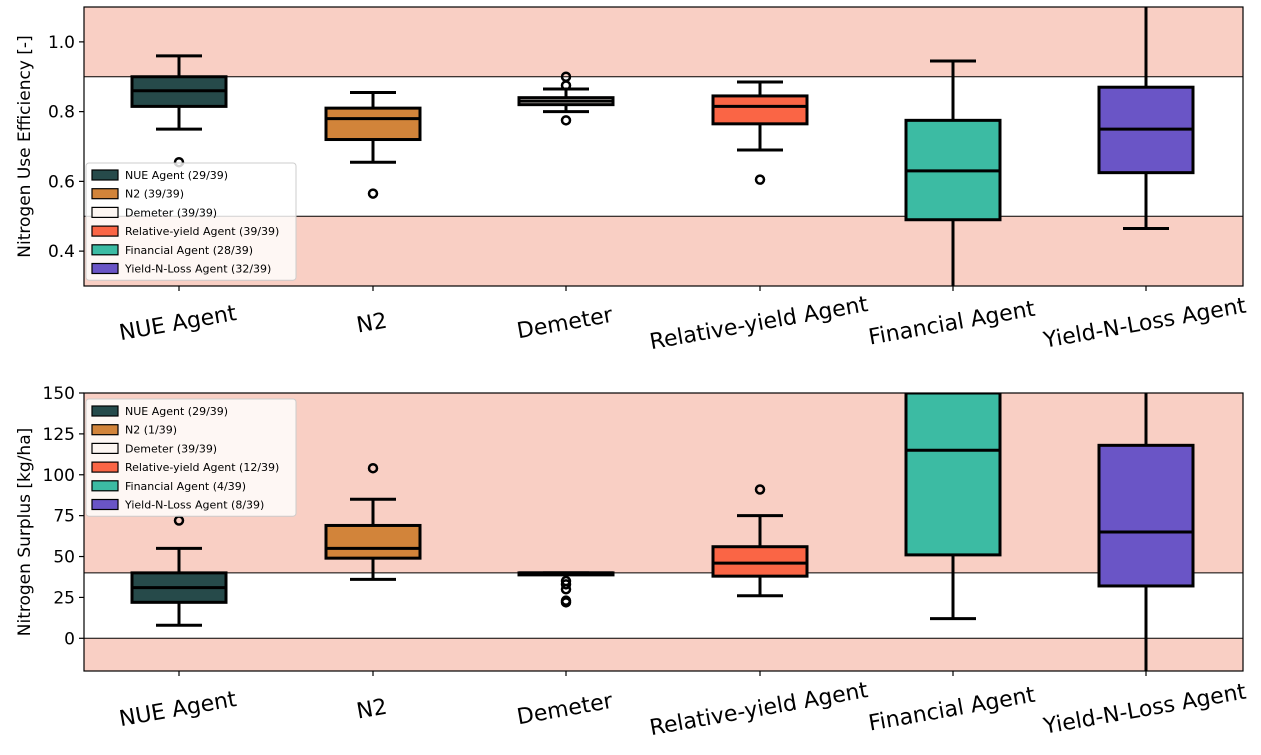 The image size is (1261, 755). Describe the element at coordinates (151, 430) in the screenshot. I see `legend-entry: N2 (1/39)` at that location.